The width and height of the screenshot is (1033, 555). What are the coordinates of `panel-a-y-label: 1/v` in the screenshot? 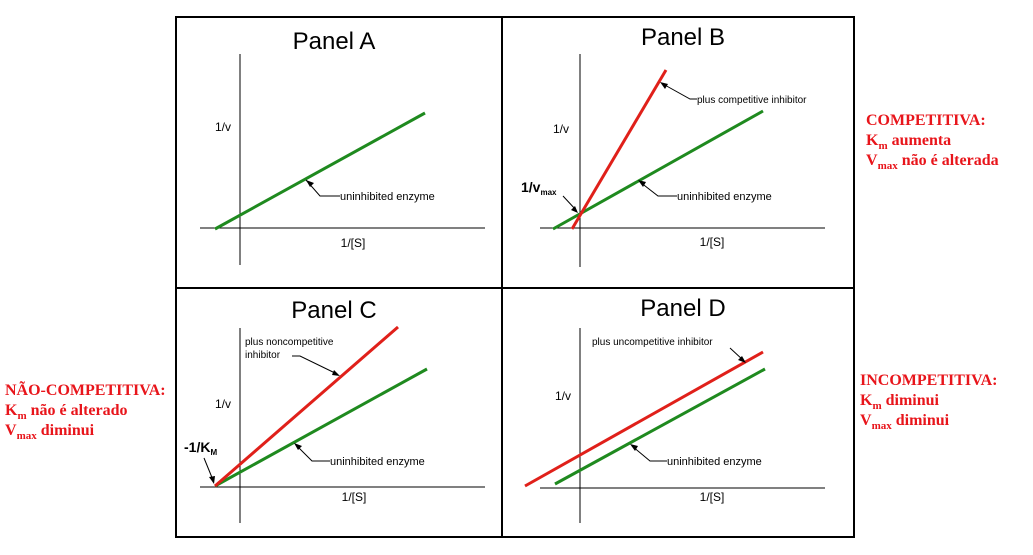 It's located at (223, 127).